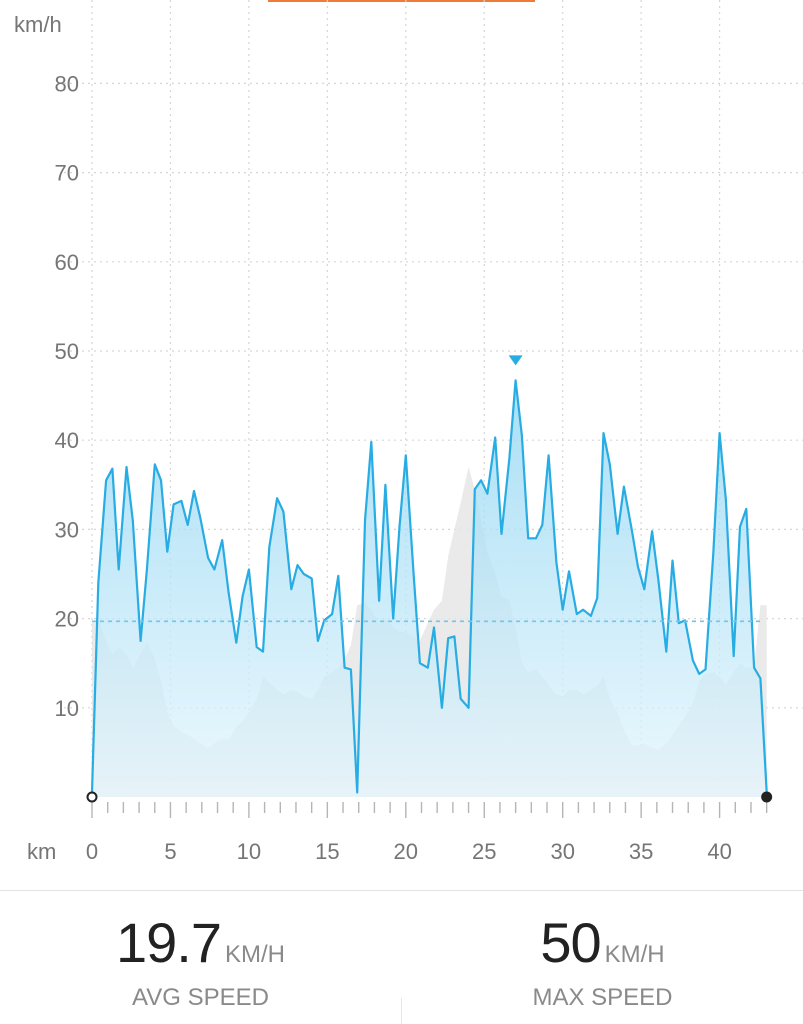 Image resolution: width=803 pixels, height=1024 pixels. What do you see at coordinates (401, 890) in the screenshot?
I see `section-divider` at bounding box center [401, 890].